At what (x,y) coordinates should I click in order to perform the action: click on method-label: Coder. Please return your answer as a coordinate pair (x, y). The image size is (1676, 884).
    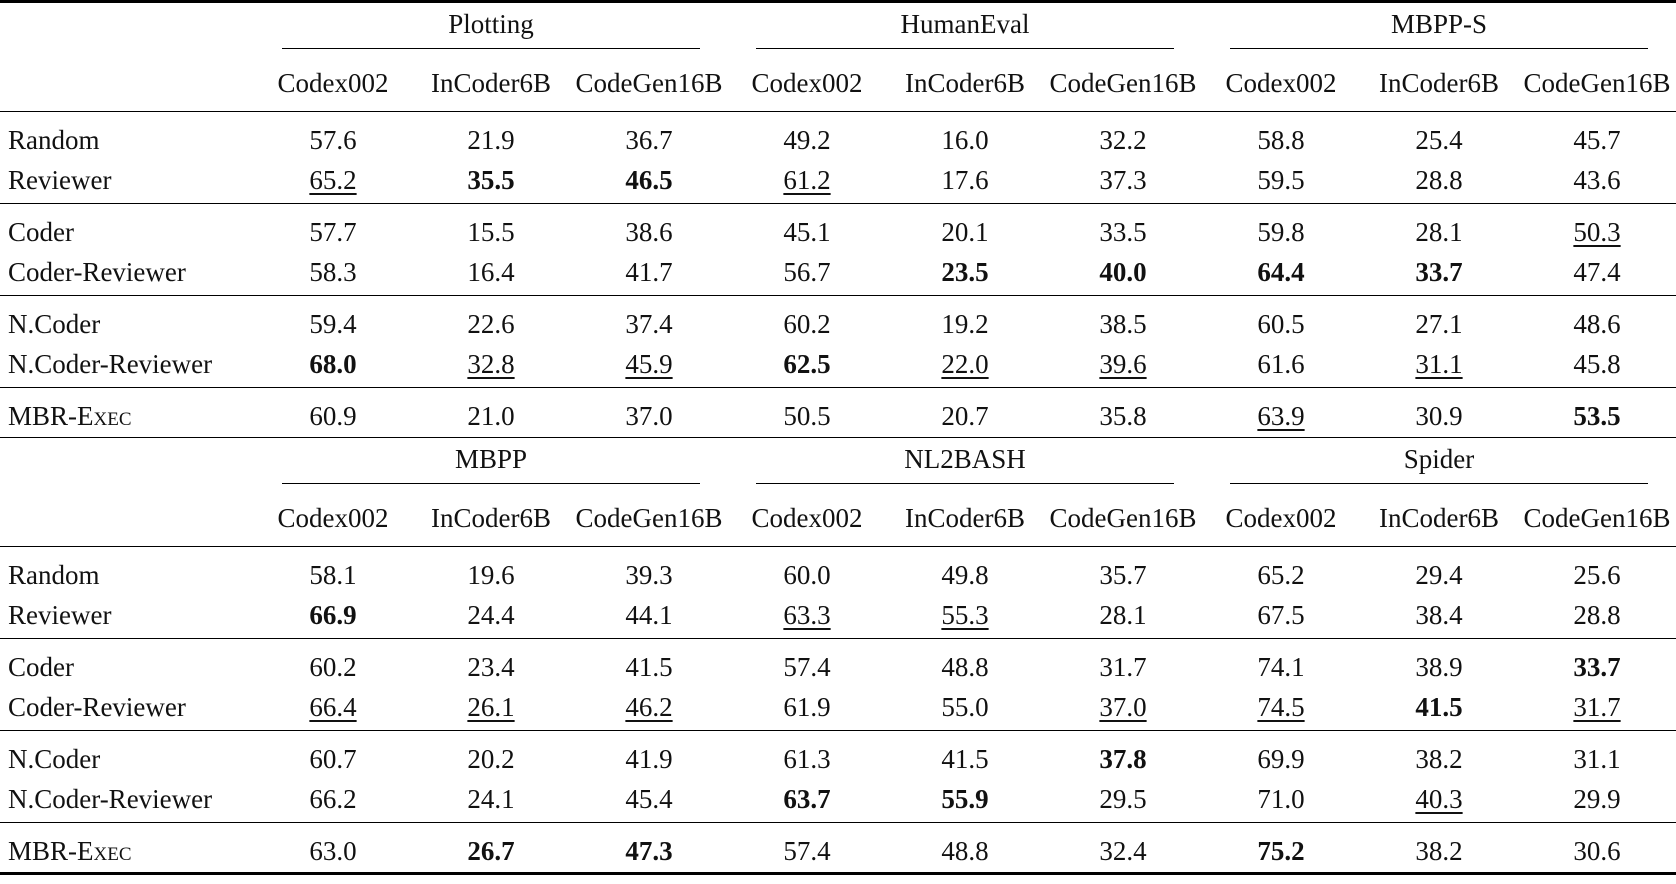
    Looking at the image, I should click on (127, 228).